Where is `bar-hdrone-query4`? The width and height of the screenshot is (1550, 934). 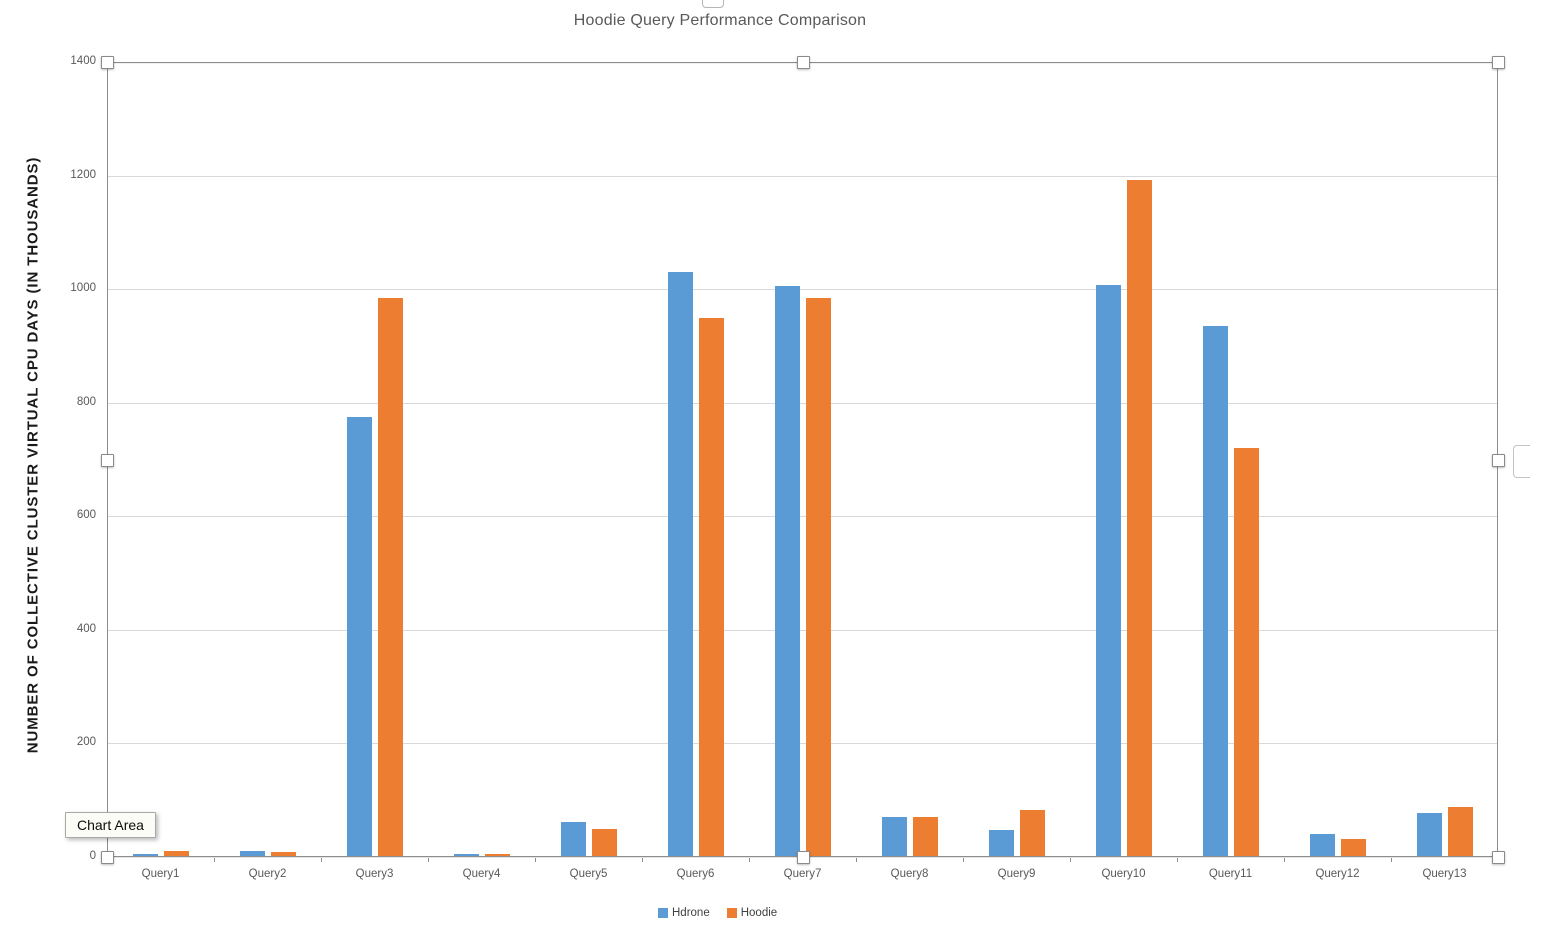
bar-hdrone-query4 is located at coordinates (466, 855).